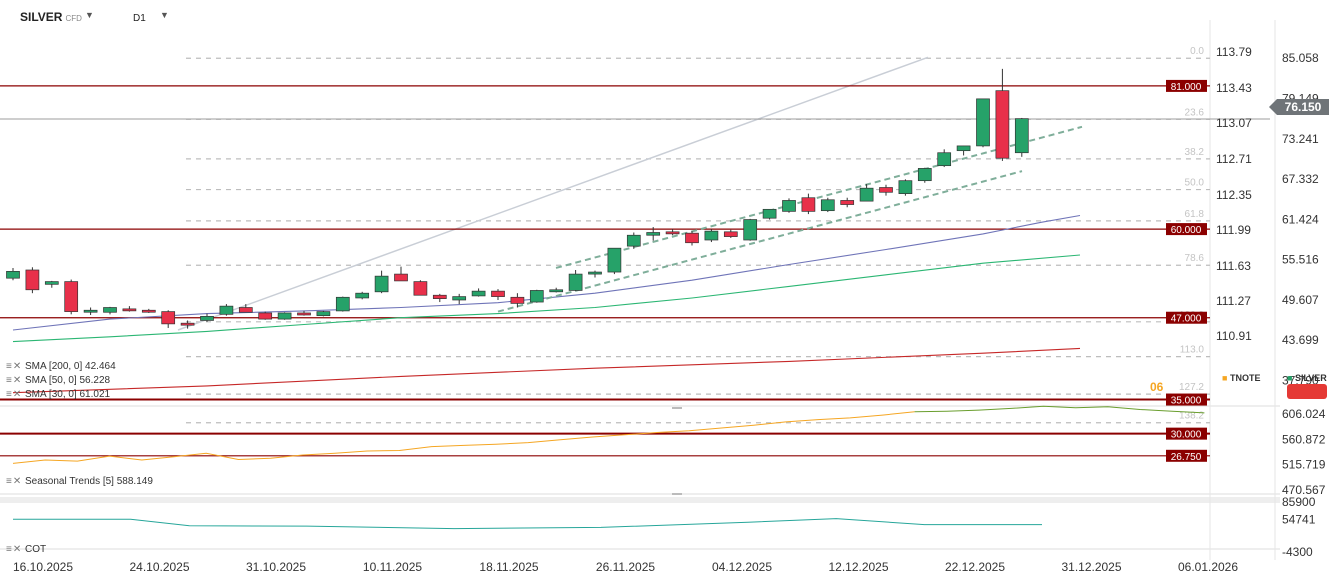  I want to click on panel-divider-band, so click(640, 500).